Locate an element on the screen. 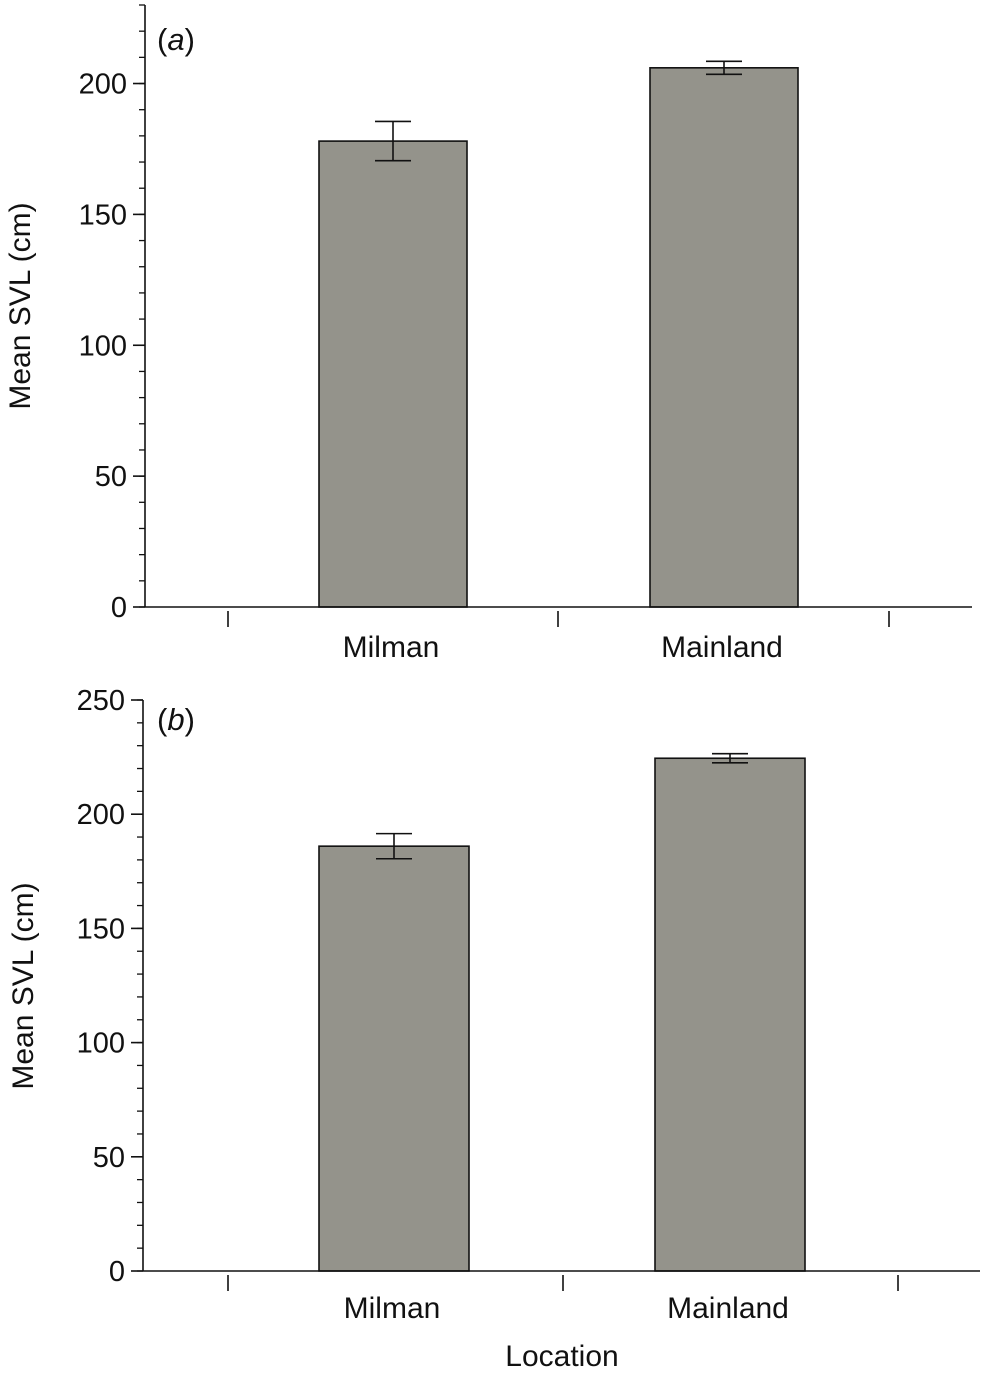 This screenshot has width=989, height=1375. panel-a-category-label-mainland: Mainland is located at coordinates (722, 647).